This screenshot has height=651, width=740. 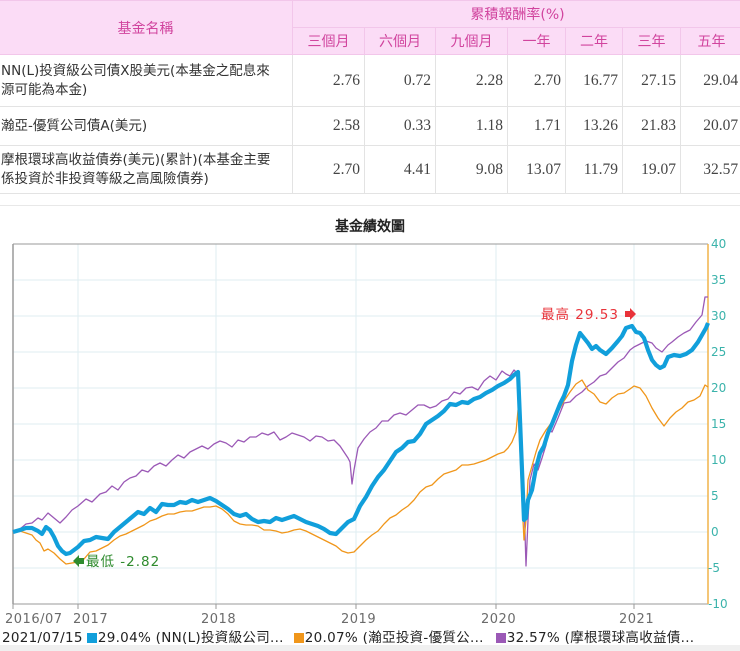 What do you see at coordinates (400, 80) in the screenshot?
I see `return-cell: 0.72` at bounding box center [400, 80].